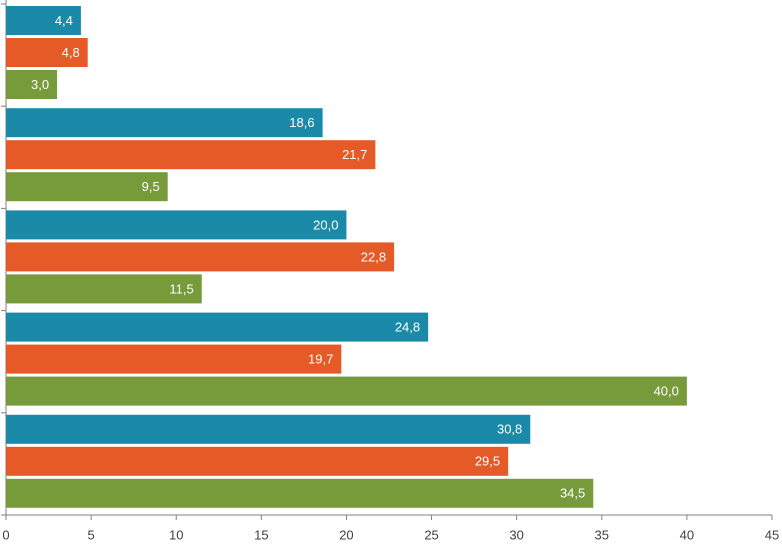  Describe the element at coordinates (509, 429) in the screenshot. I see `value-label: 30,8` at that location.